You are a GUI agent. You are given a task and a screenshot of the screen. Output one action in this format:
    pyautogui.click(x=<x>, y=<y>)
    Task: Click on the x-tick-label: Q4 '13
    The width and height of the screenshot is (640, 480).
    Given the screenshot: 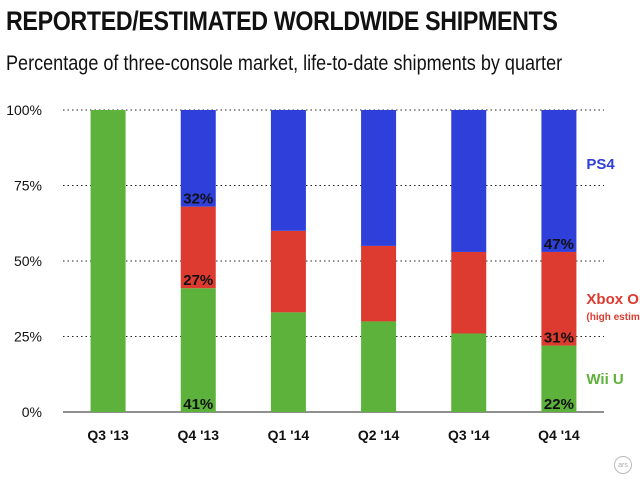 What is the action you would take?
    pyautogui.click(x=199, y=435)
    